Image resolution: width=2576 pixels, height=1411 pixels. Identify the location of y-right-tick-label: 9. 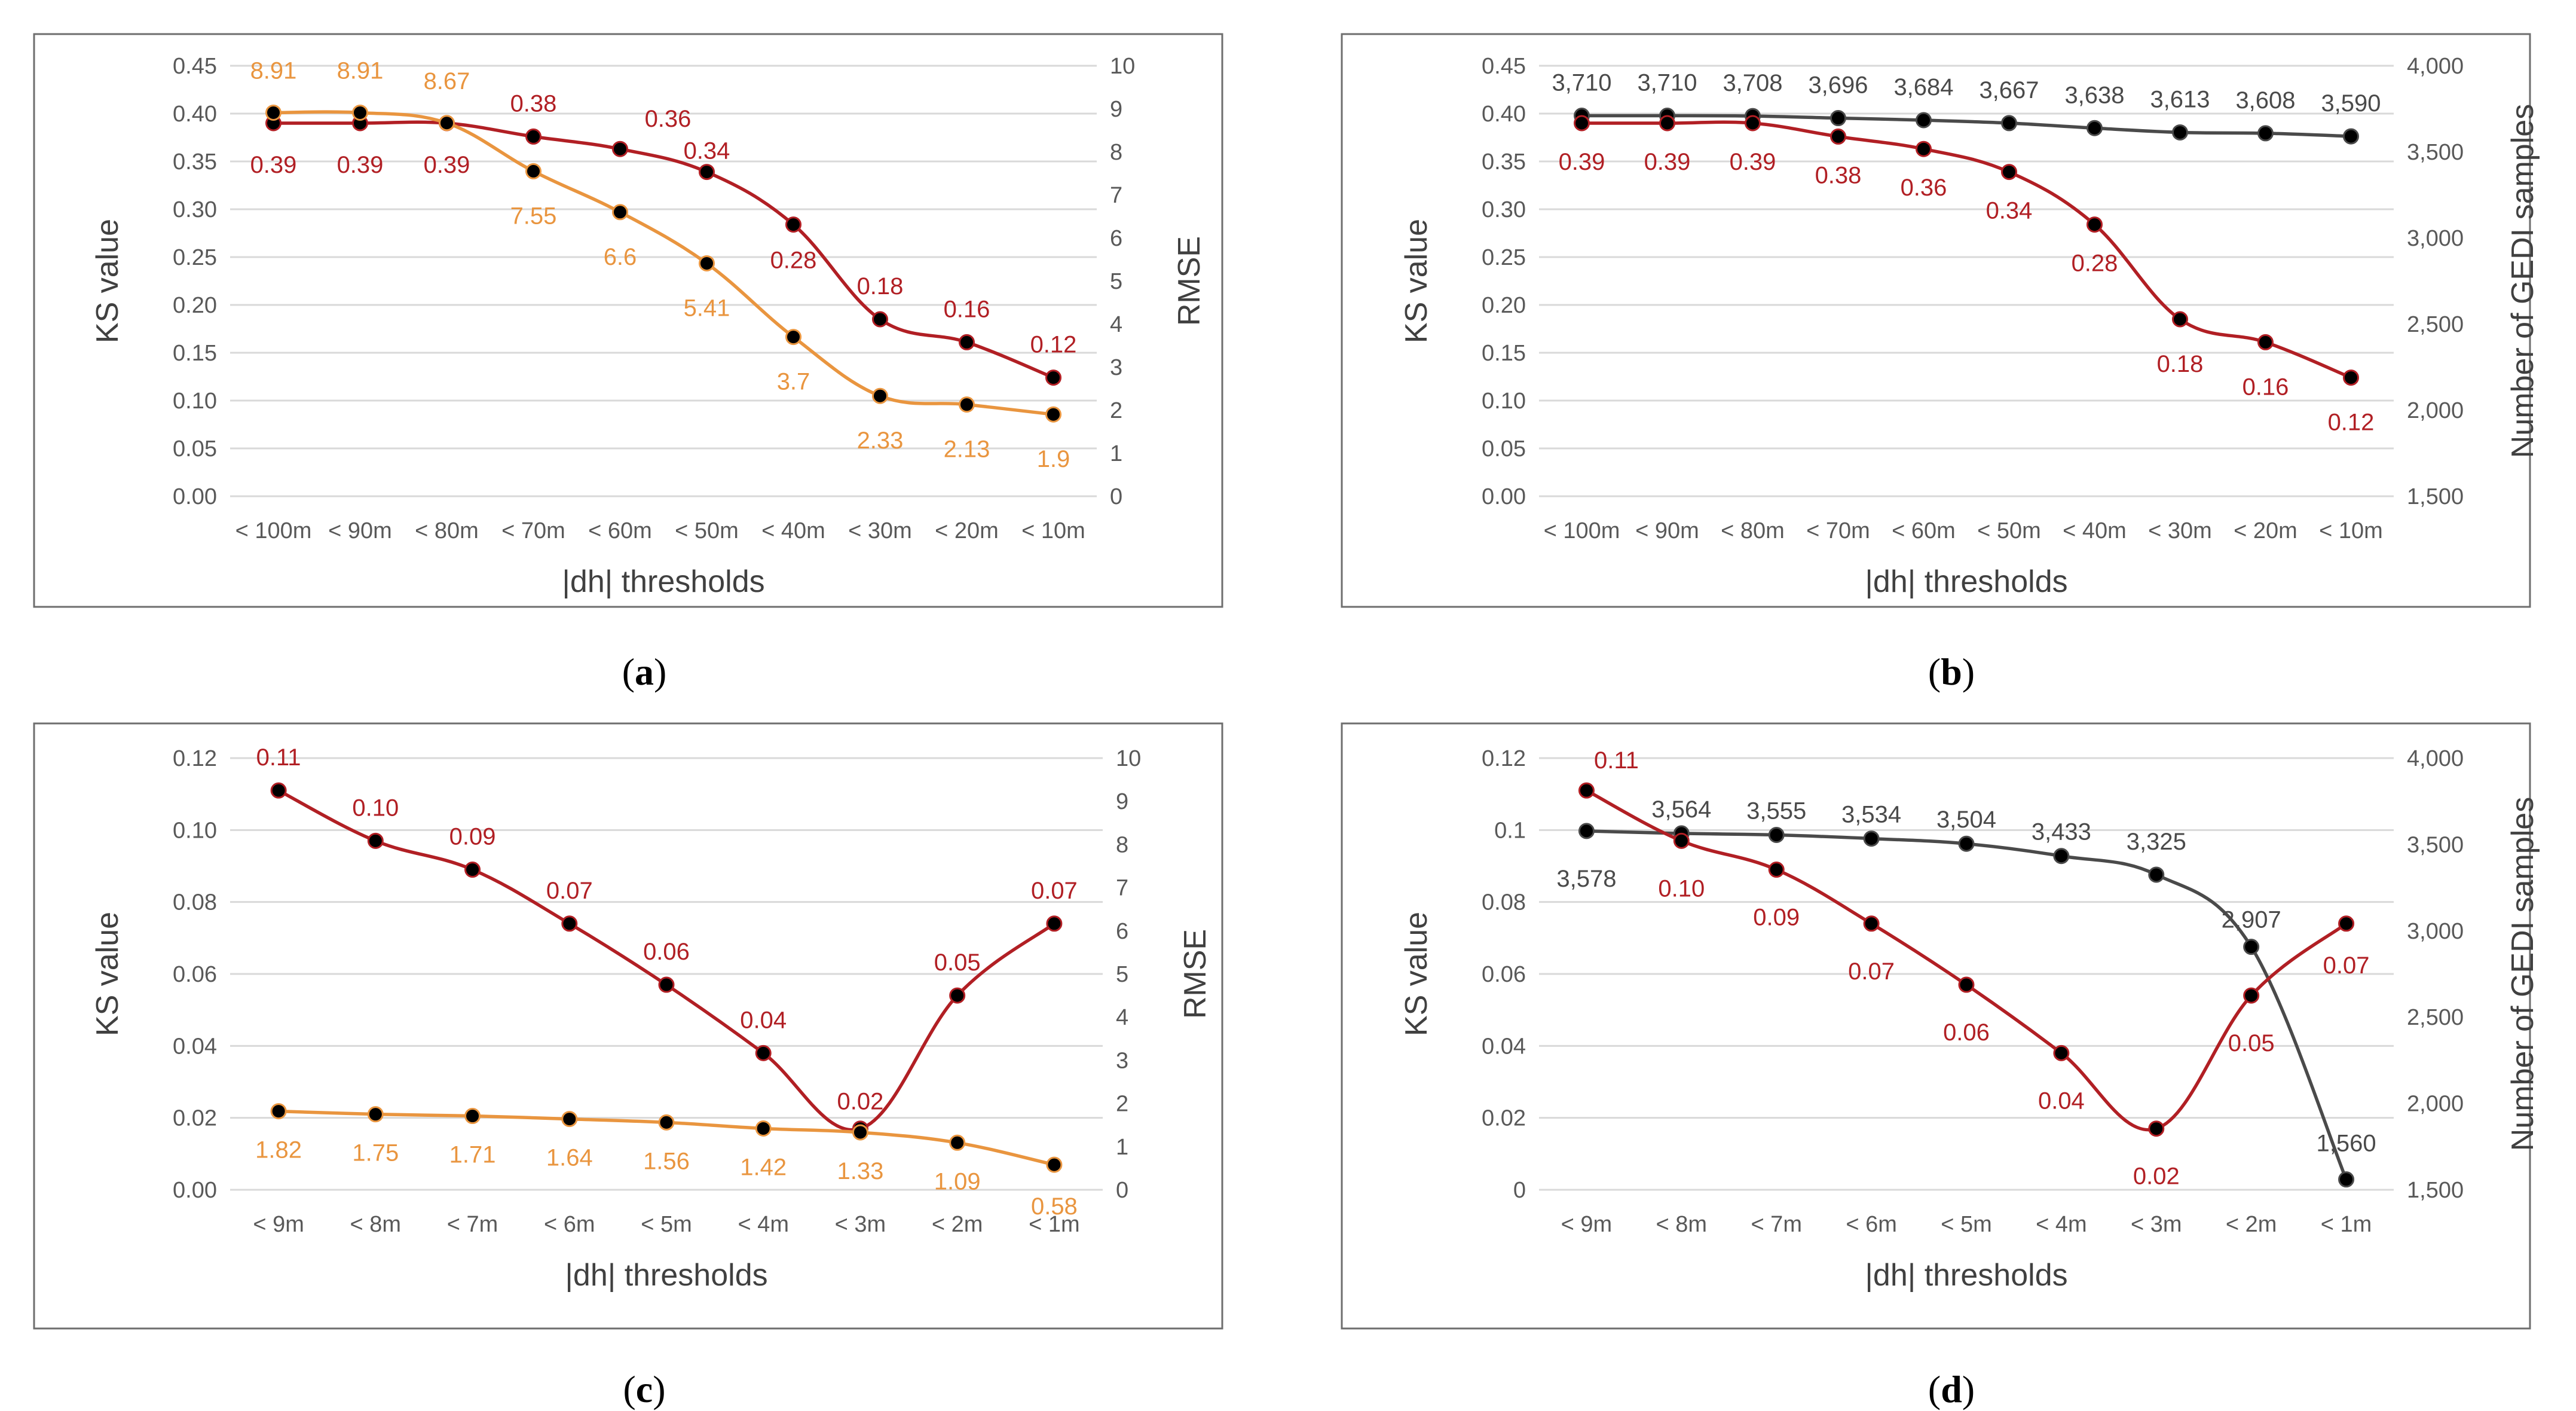
(1116, 109).